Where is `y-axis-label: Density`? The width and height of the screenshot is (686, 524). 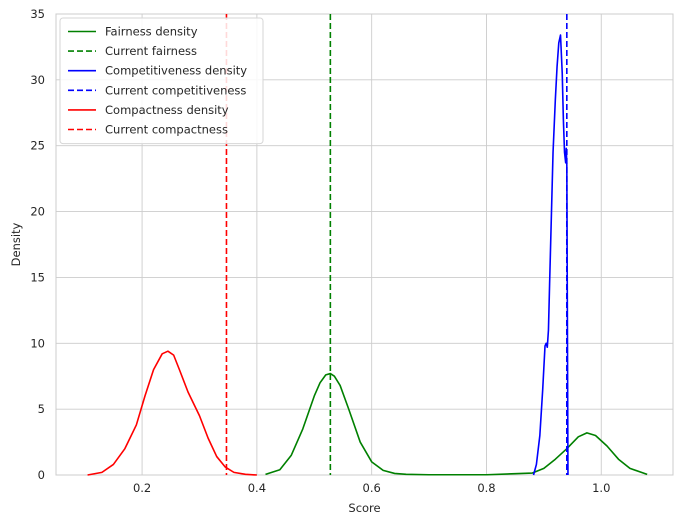
y-axis-label: Density is located at coordinates (16, 244).